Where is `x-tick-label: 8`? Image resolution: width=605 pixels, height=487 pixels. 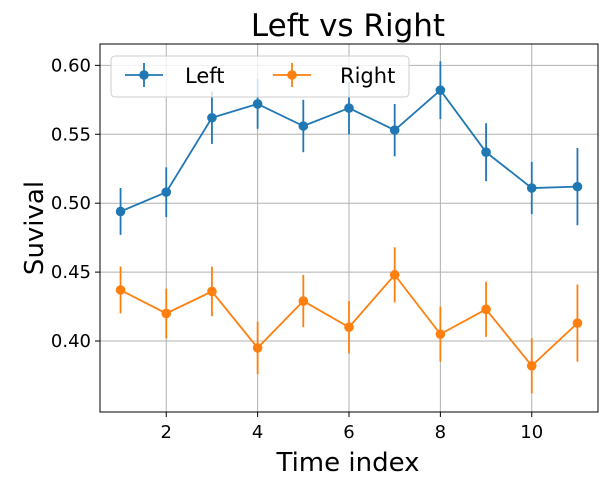
x-tick-label: 8 is located at coordinates (440, 432).